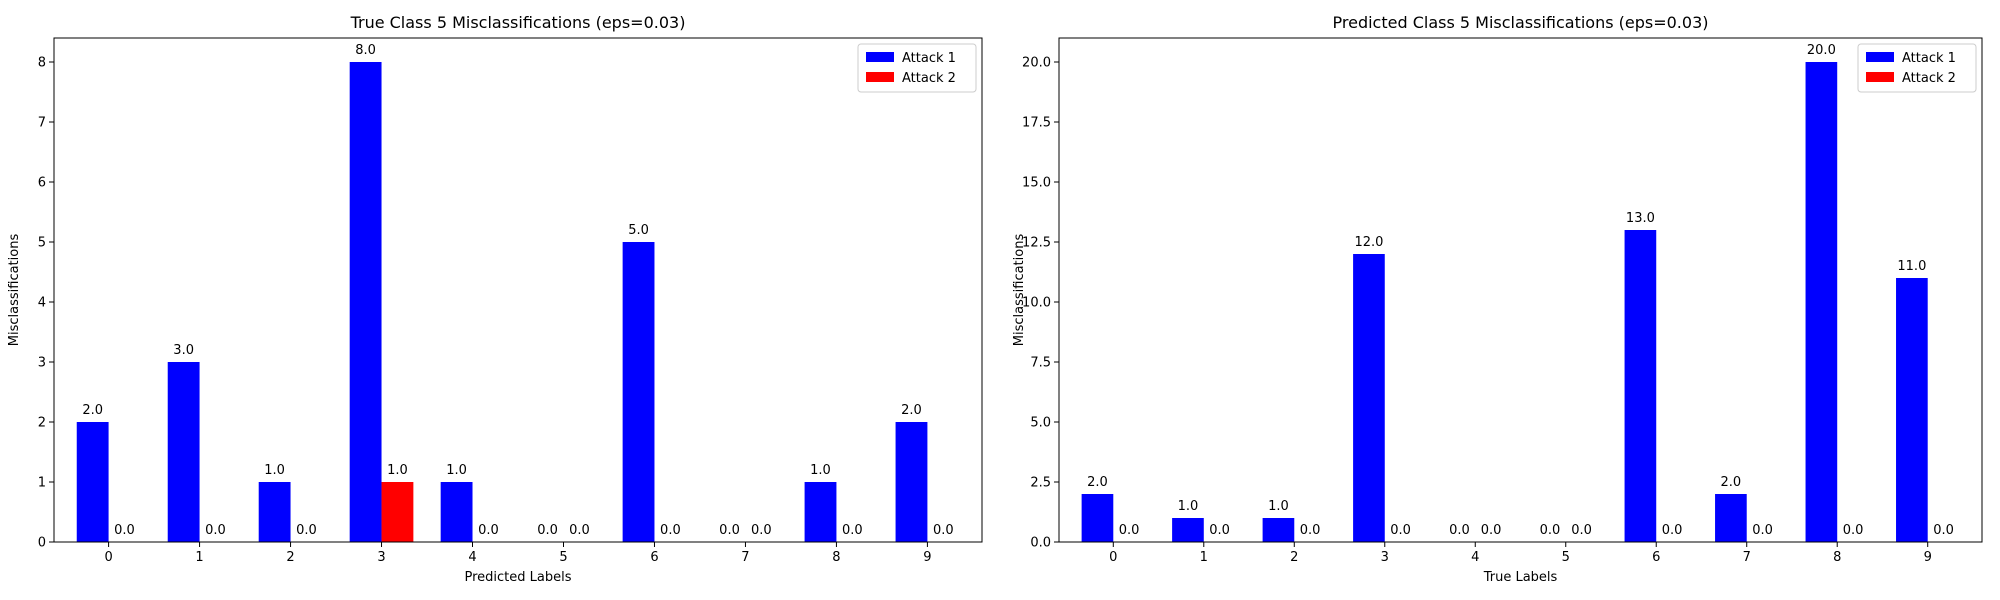 This screenshot has width=2000, height=600. What do you see at coordinates (365, 50) in the screenshot?
I see `data-label: 8.0` at bounding box center [365, 50].